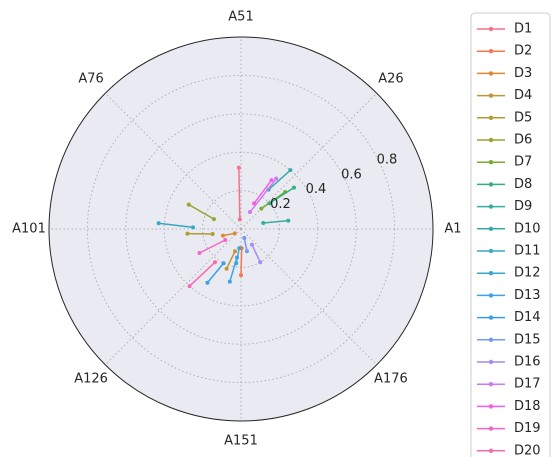 The height and width of the screenshot is (457, 558). I want to click on legend-entry: D1, so click(504, 29).